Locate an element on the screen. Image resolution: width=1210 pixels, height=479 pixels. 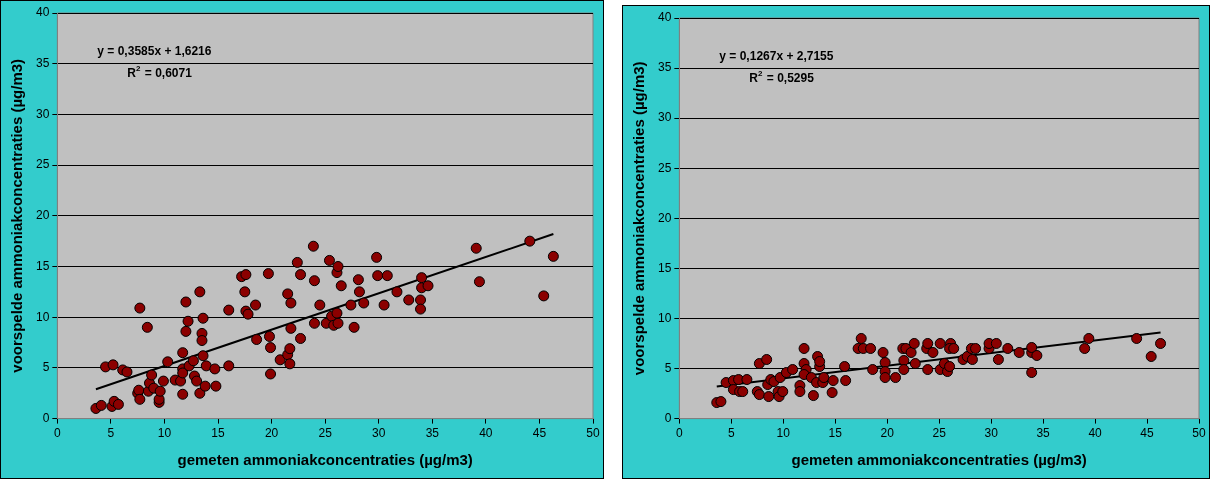
annotation: y = 0,3585x + 1,6216 is located at coordinates (154, 51).